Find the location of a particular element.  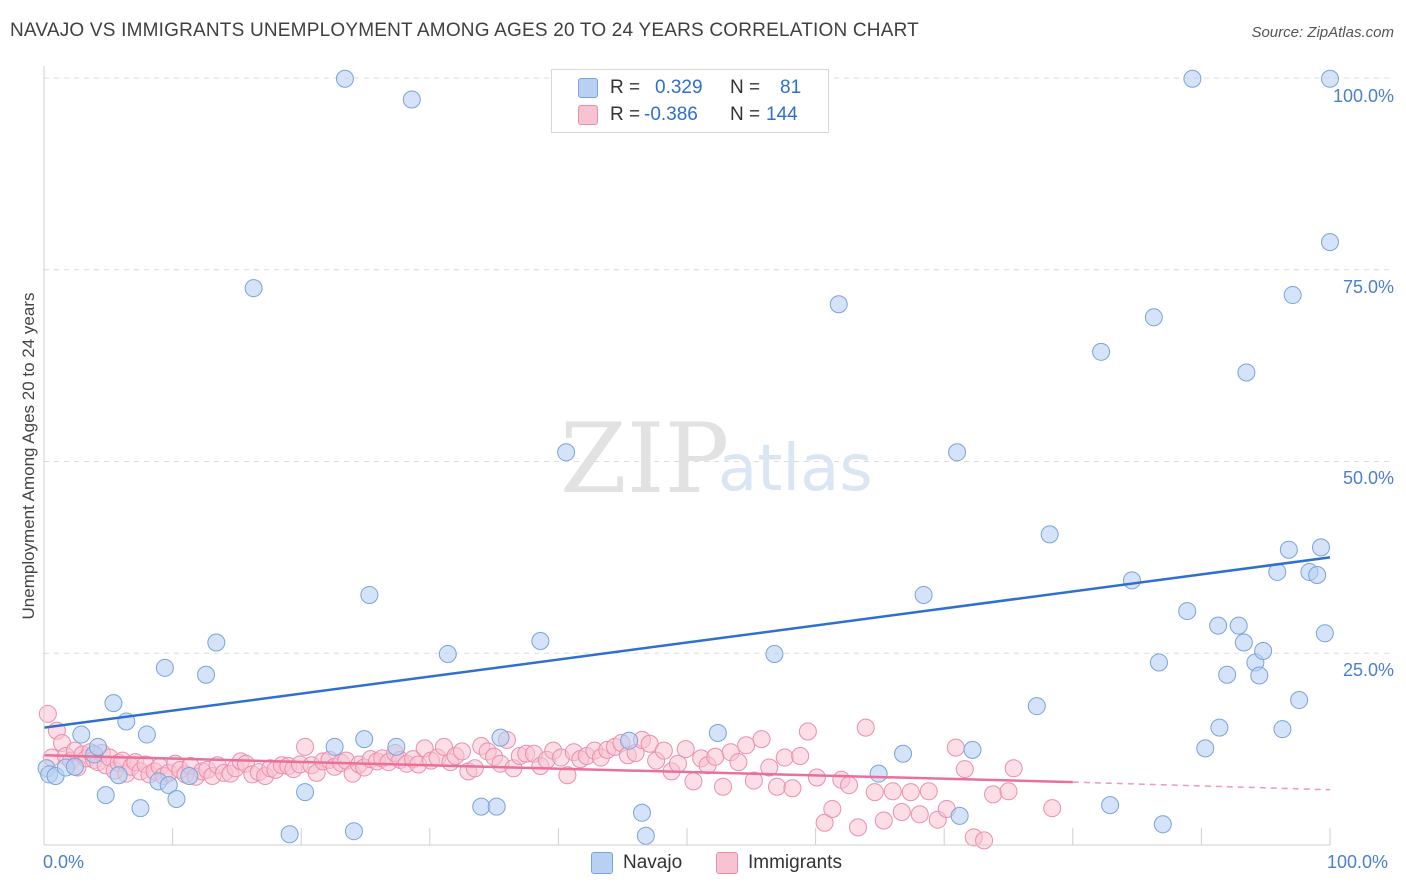

watermark-atlas: atlas is located at coordinates (795, 469).